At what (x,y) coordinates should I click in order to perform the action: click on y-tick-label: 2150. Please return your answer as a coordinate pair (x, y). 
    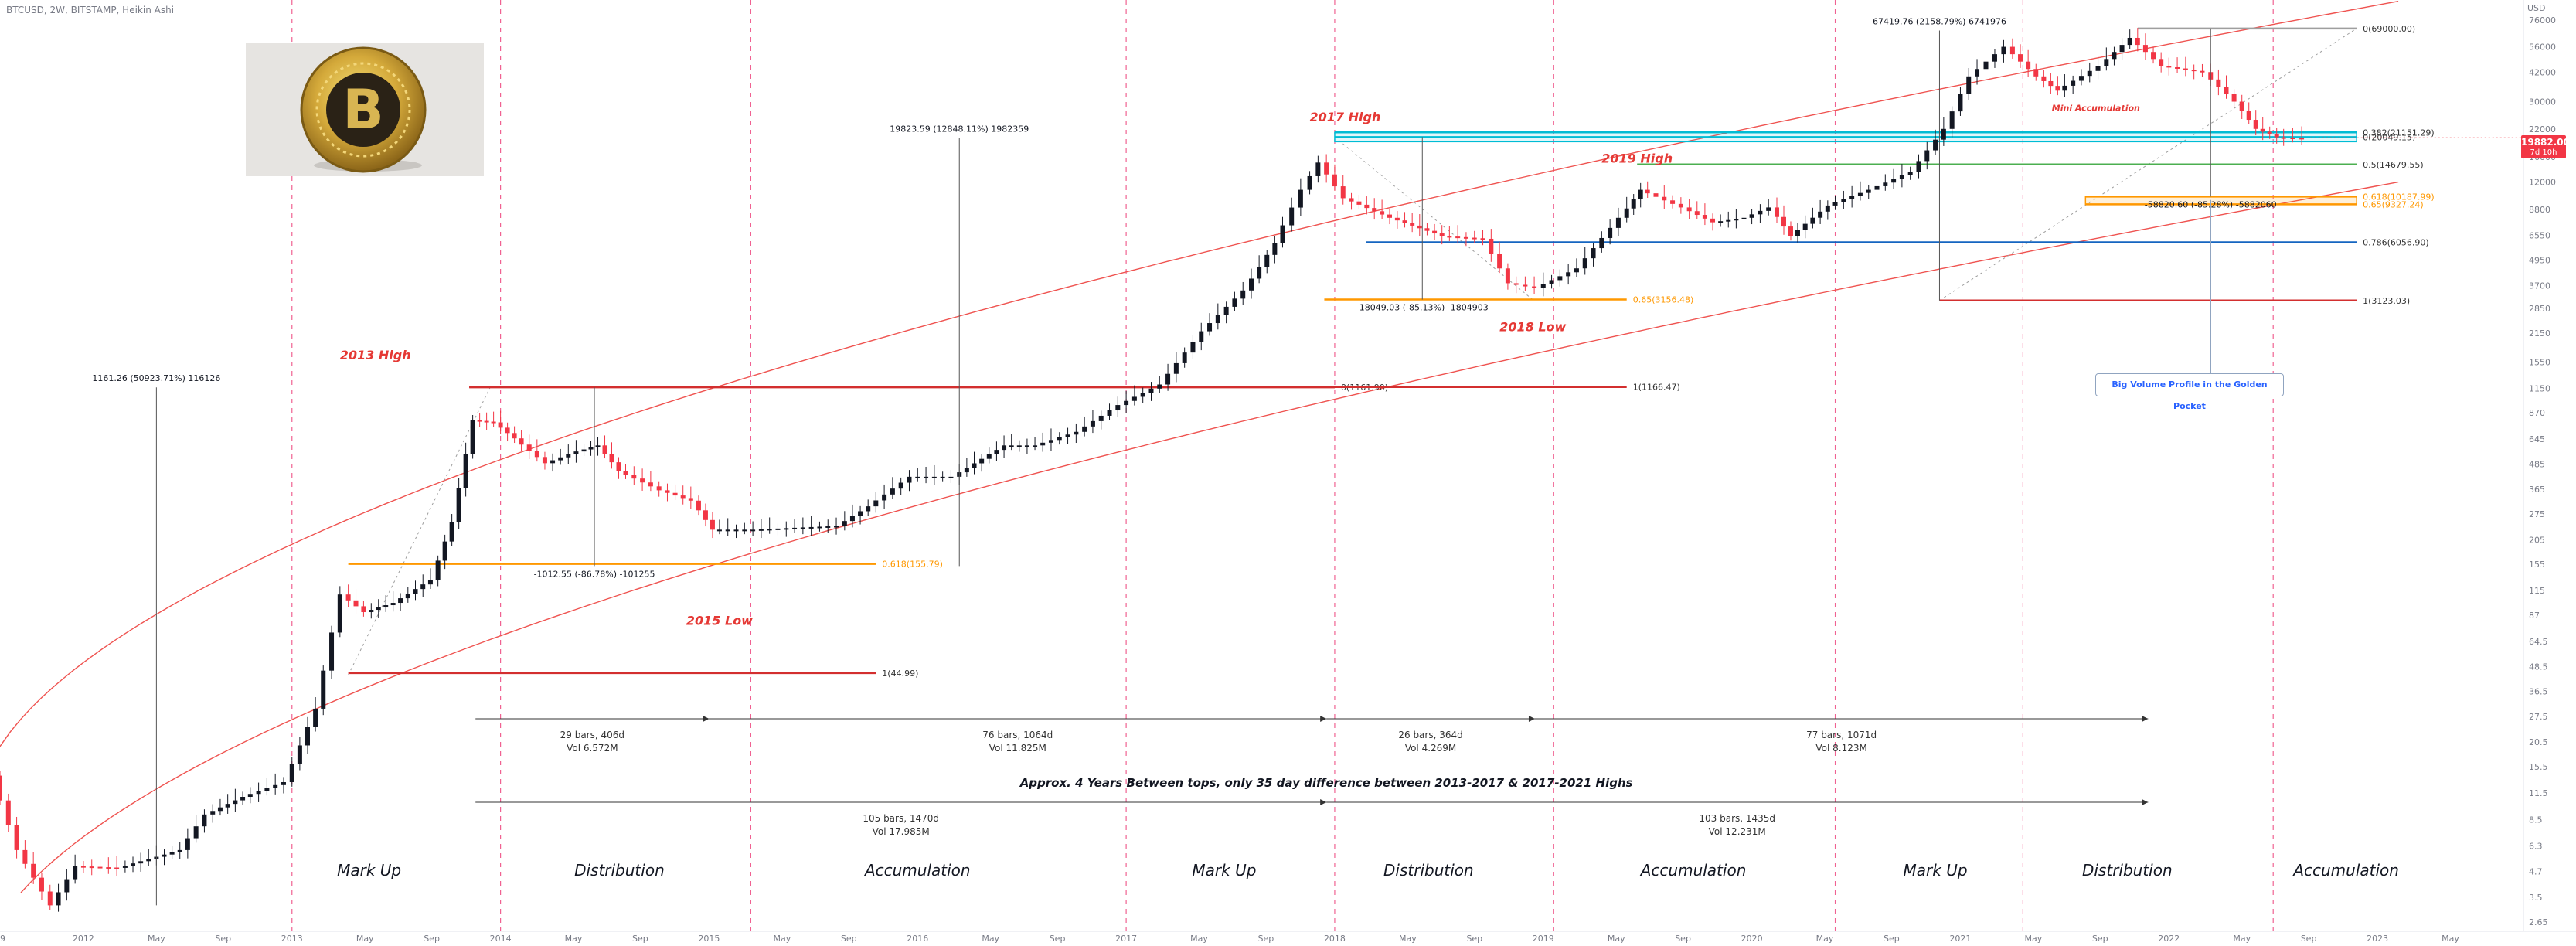
    Looking at the image, I should click on (2539, 333).